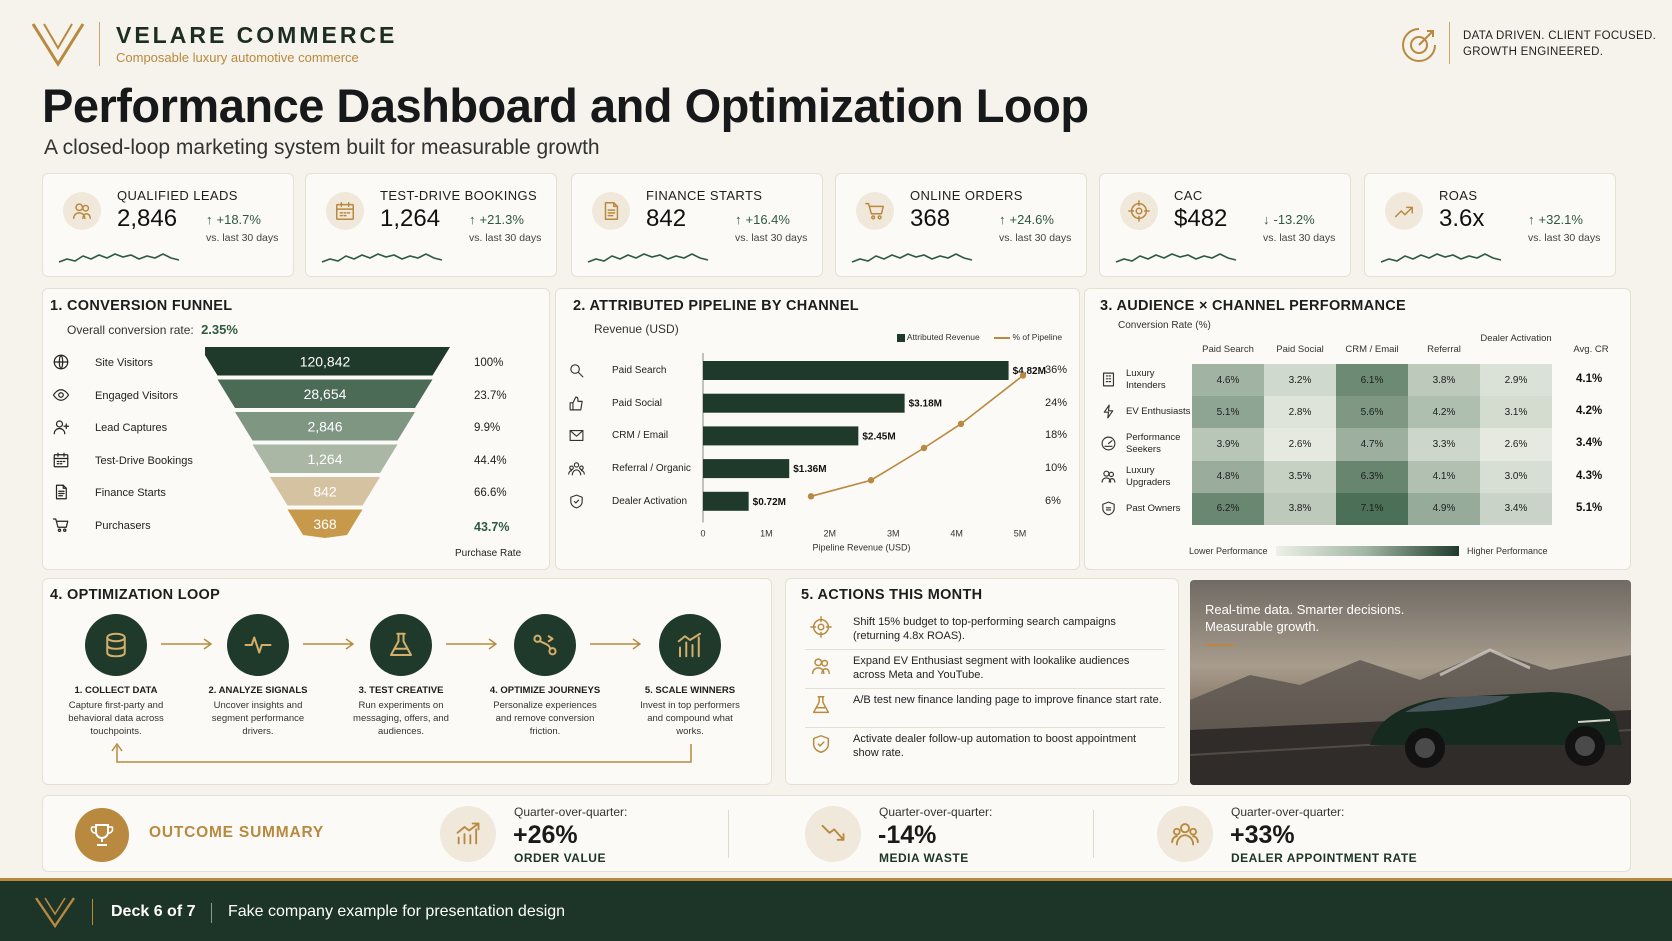 The width and height of the screenshot is (1672, 941). I want to click on thumbs-up-icon, so click(576, 406).